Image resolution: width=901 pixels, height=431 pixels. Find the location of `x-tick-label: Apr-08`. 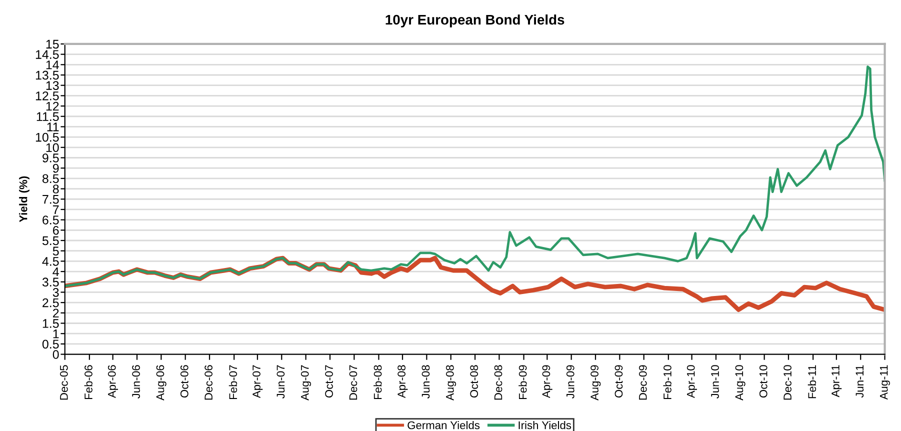

x-tick-label: Apr-08 is located at coordinates (403, 381).